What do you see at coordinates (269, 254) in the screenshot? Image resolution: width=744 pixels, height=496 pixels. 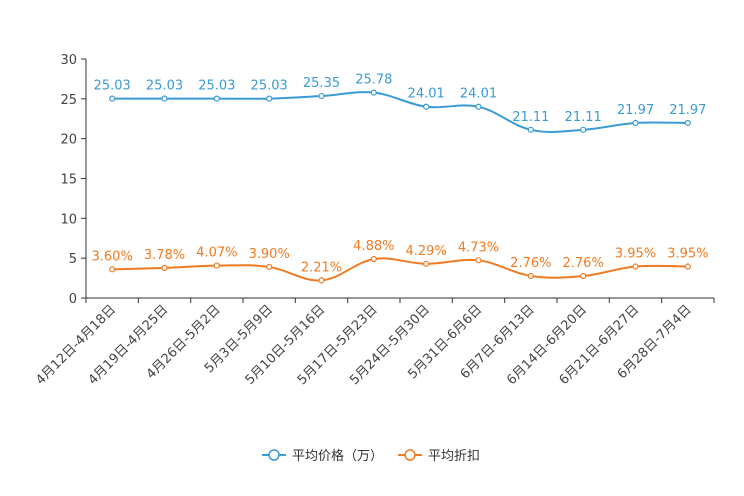 I see `data-label: 3.90%` at bounding box center [269, 254].